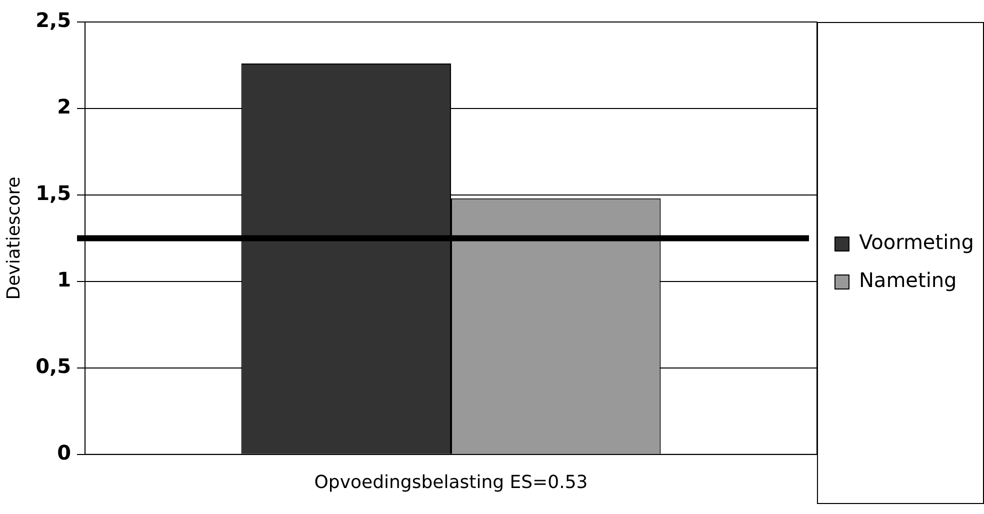 The image size is (984, 514). I want to click on y-tick-label: 1, so click(64, 280).